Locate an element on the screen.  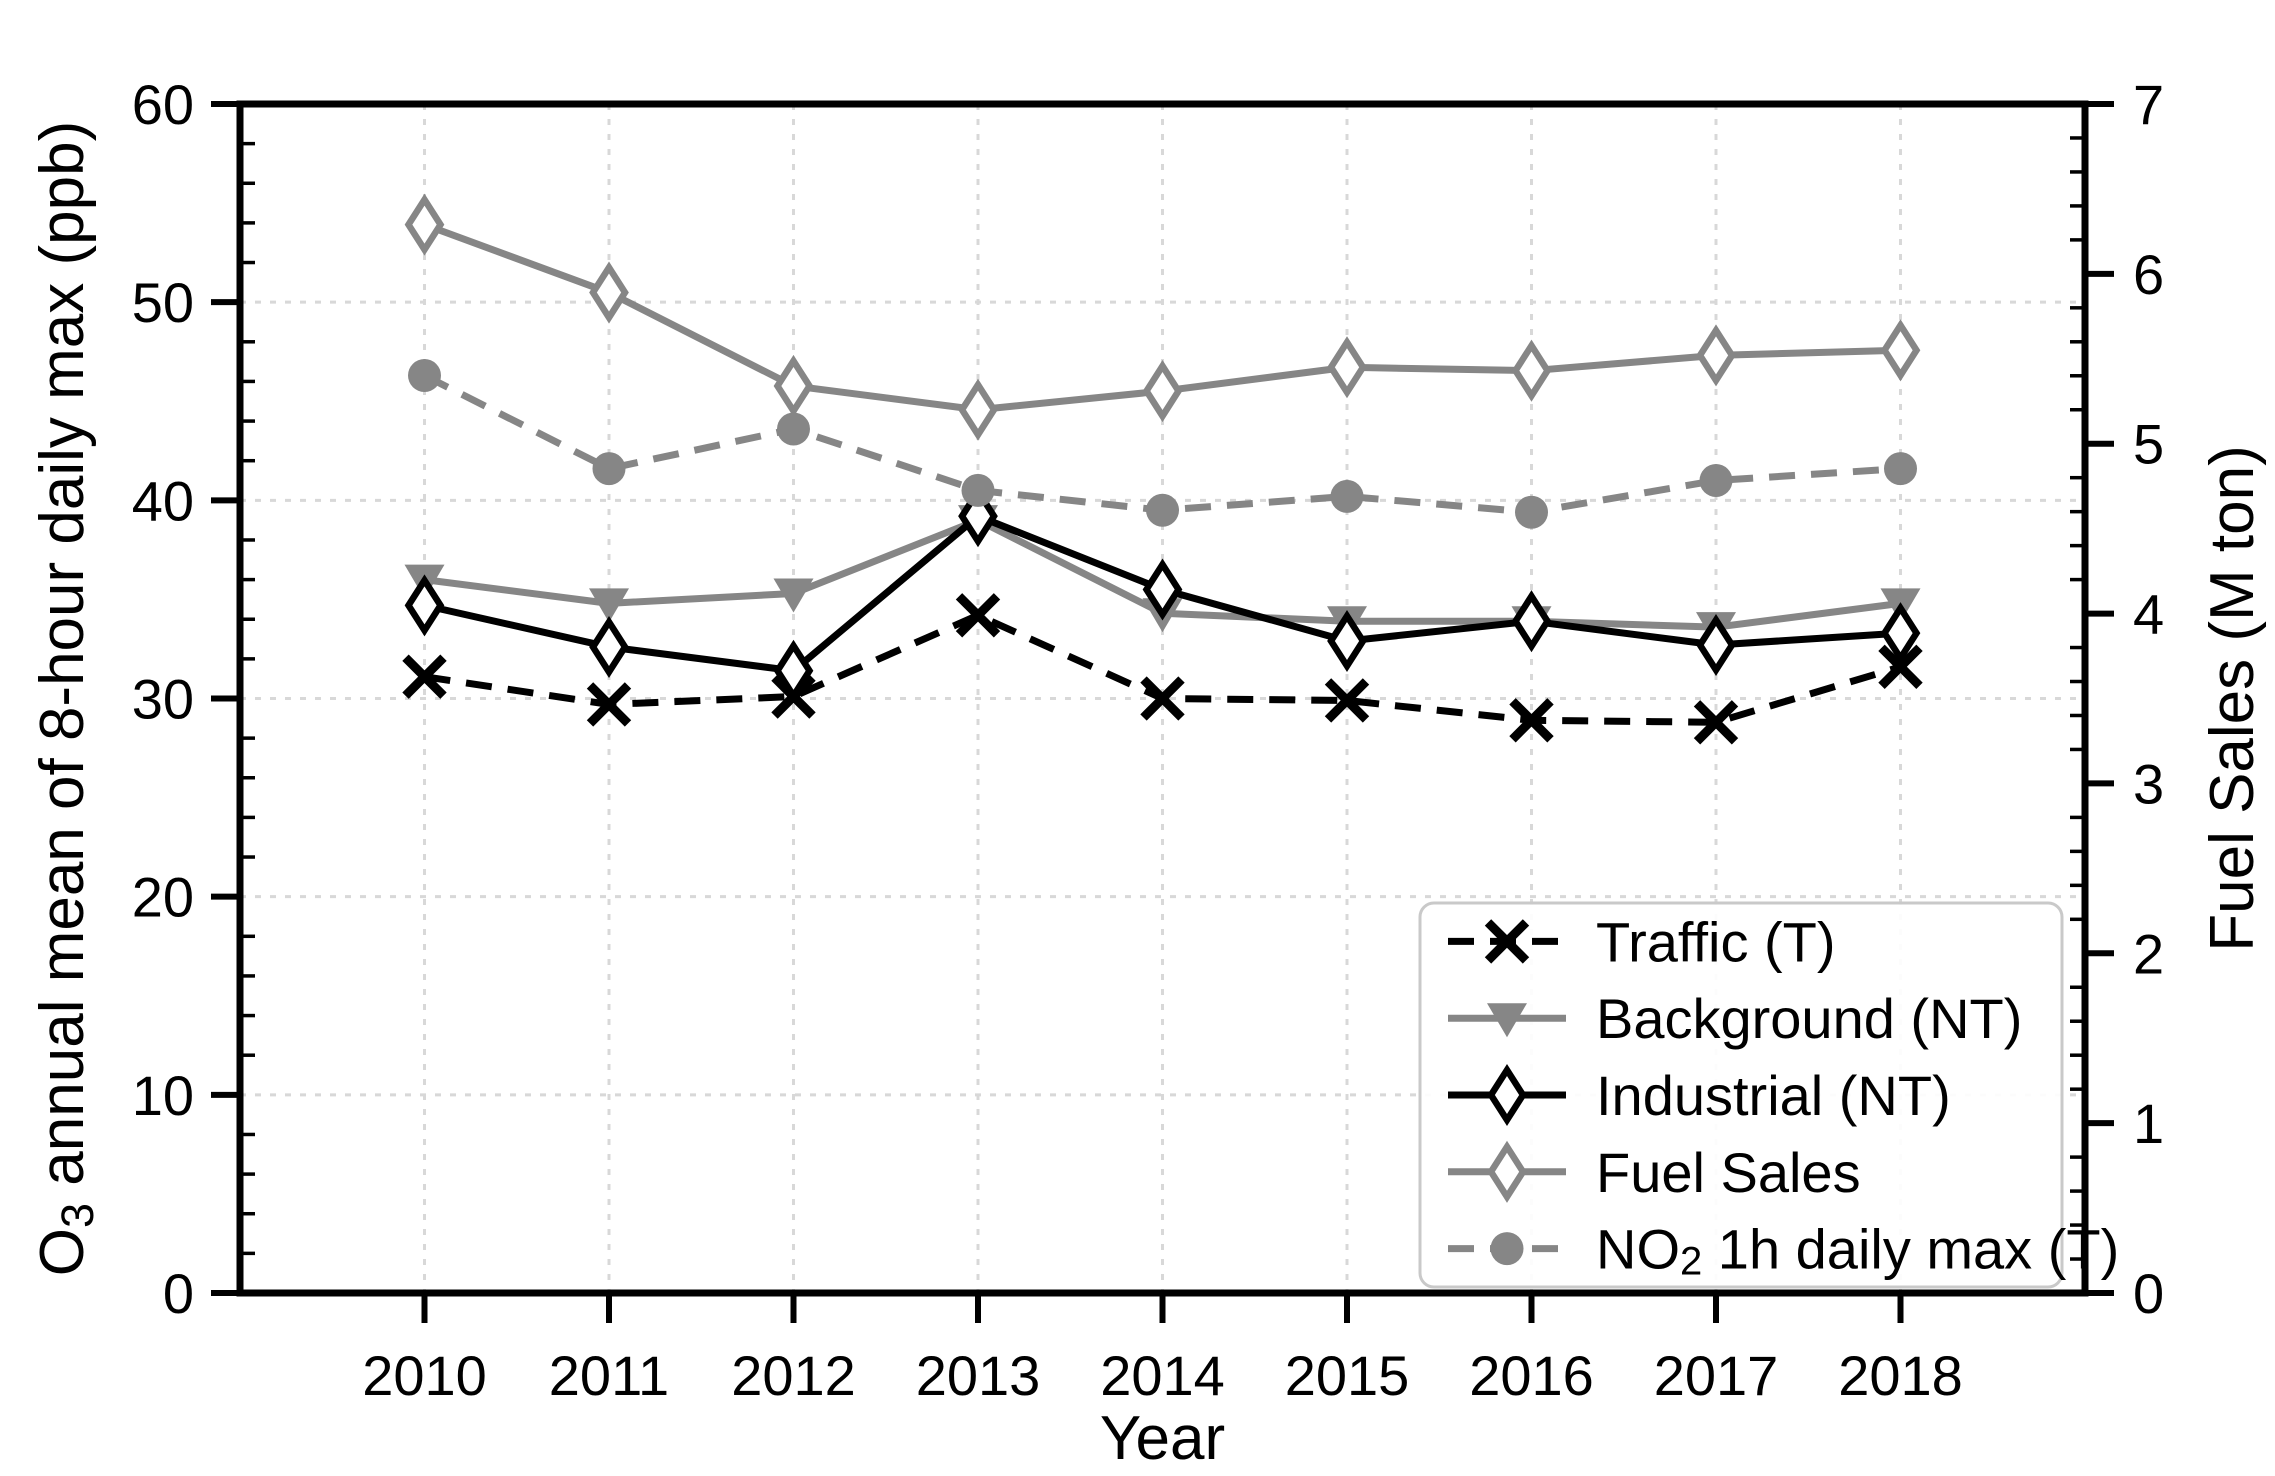
legend-label-fuel: Fuel Sales is located at coordinates (1728, 1171).